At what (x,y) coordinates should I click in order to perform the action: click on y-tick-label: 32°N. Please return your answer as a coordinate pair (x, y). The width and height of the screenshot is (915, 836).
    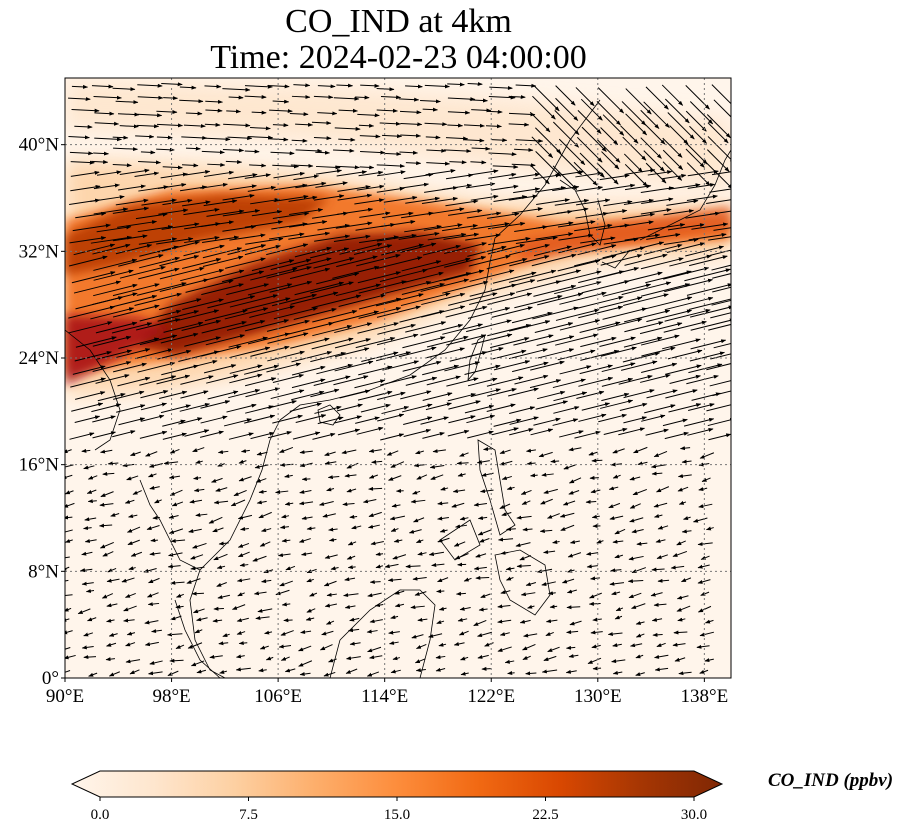
    Looking at the image, I should click on (39, 251).